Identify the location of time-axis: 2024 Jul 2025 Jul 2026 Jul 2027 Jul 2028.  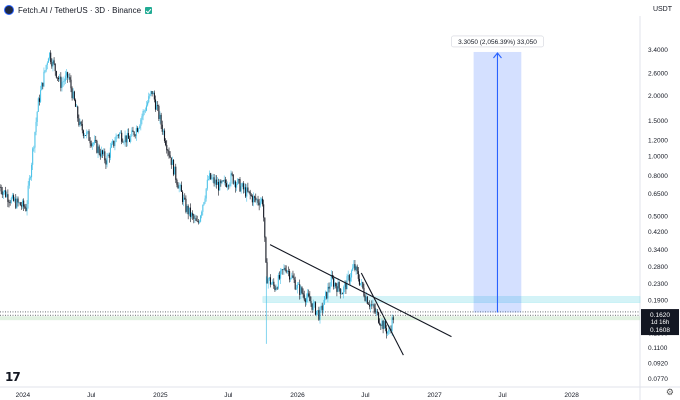
(298, 395).